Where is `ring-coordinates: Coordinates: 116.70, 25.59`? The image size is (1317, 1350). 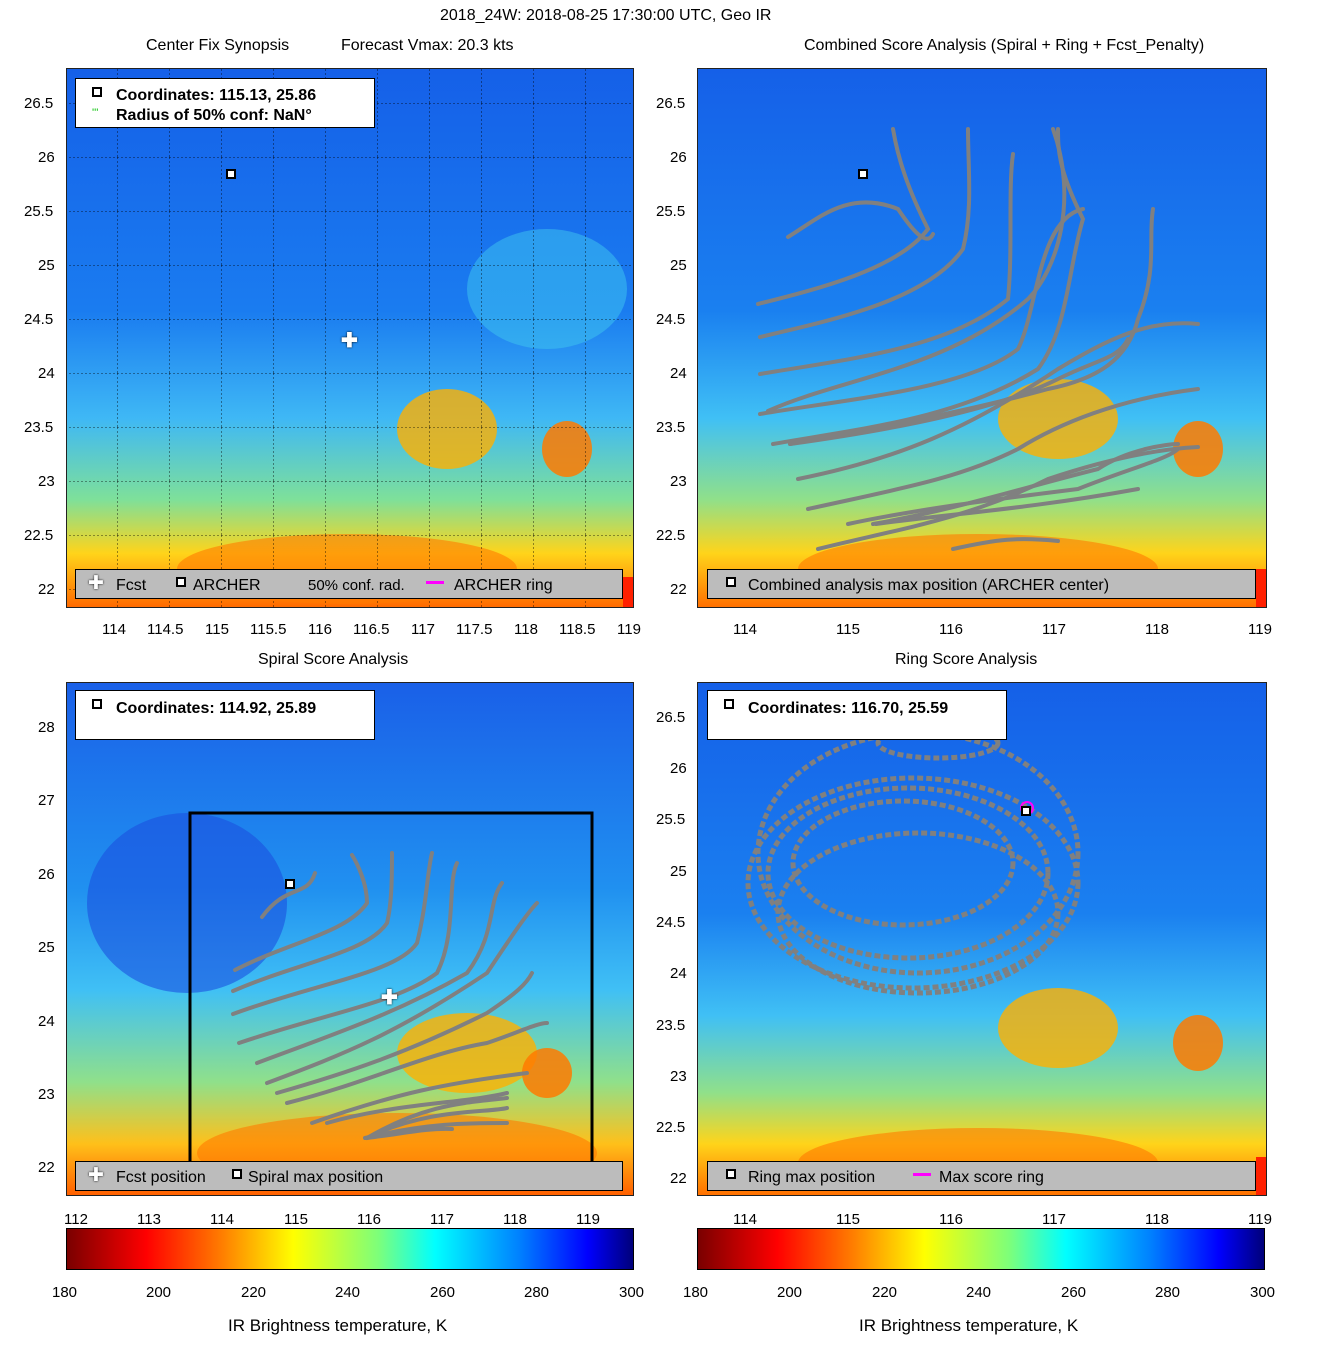
ring-coordinates: Coordinates: 116.70, 25.59 is located at coordinates (848, 708).